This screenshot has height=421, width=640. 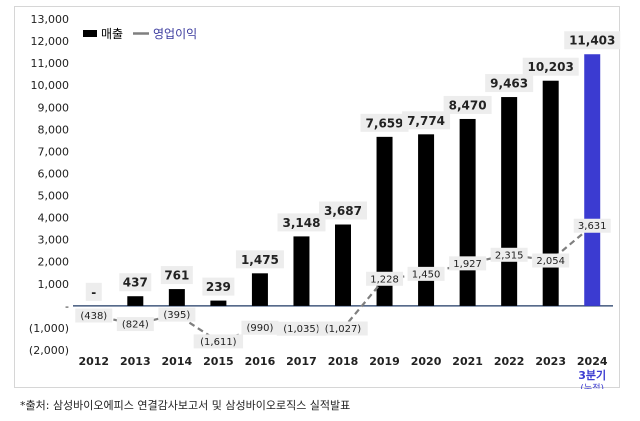 I want to click on y-tick-label: 5,000, so click(x=54, y=196).